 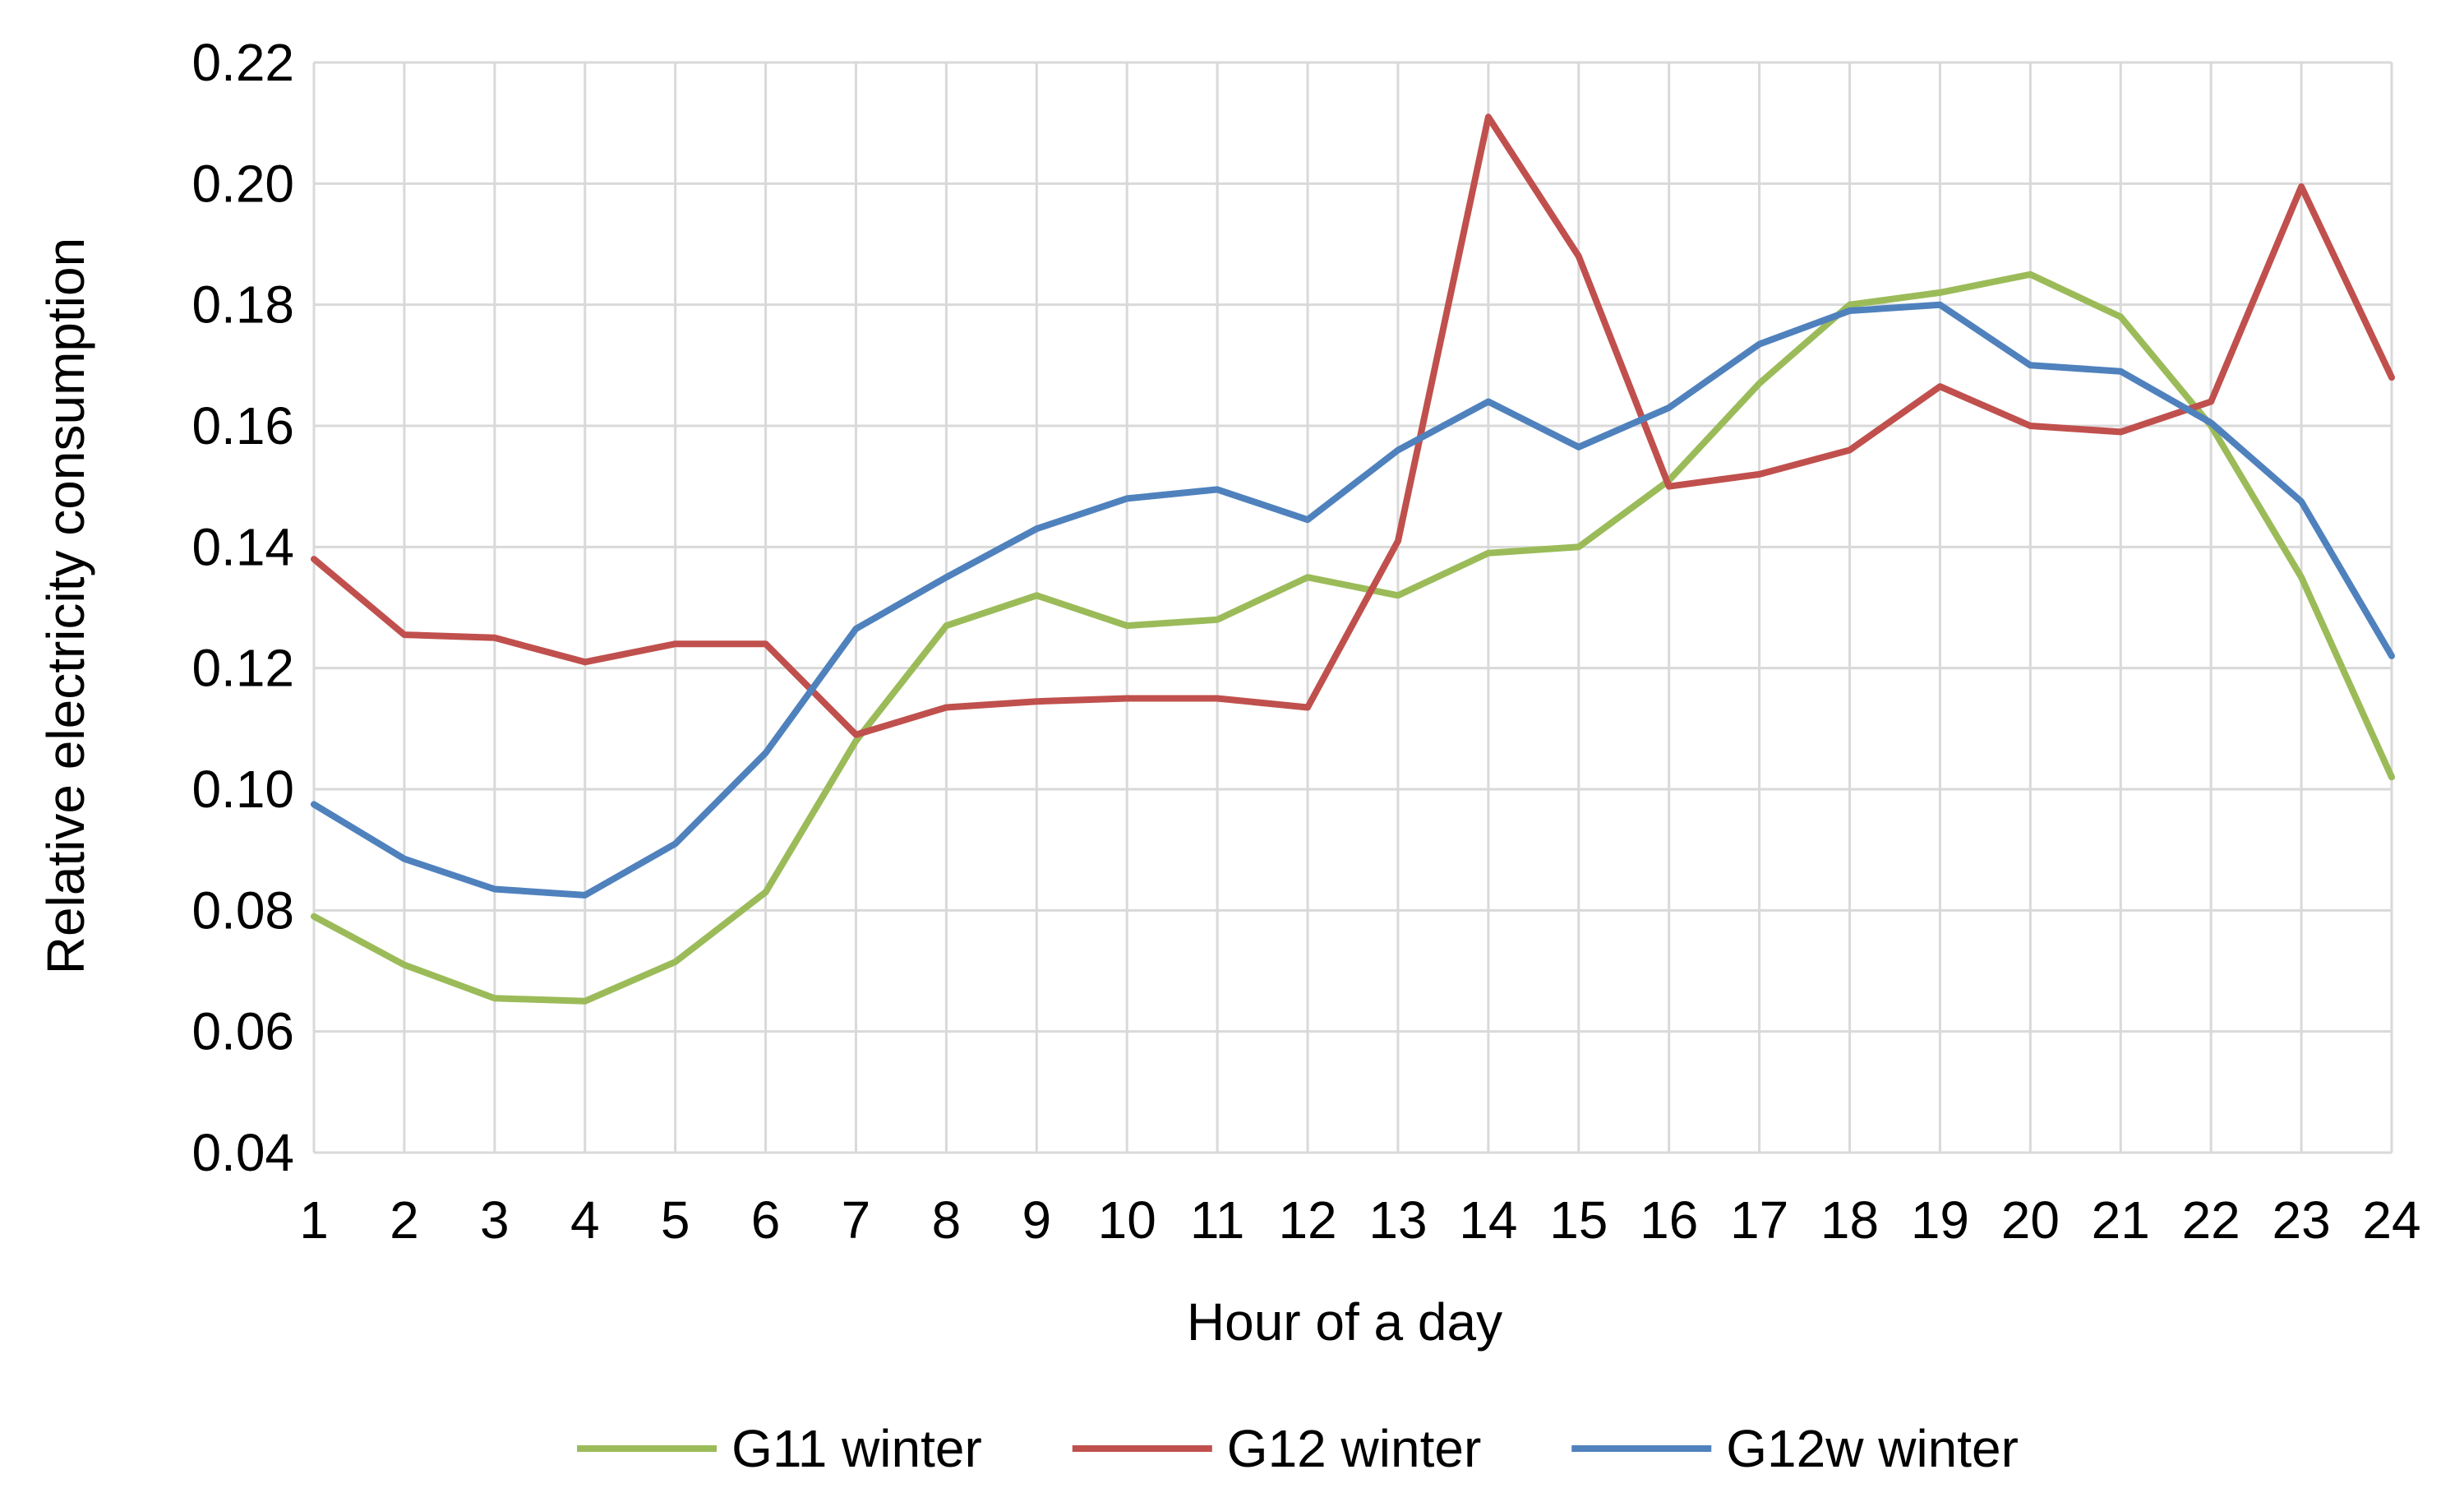 What do you see at coordinates (243, 425) in the screenshot?
I see `y-tick-label: 0.16` at bounding box center [243, 425].